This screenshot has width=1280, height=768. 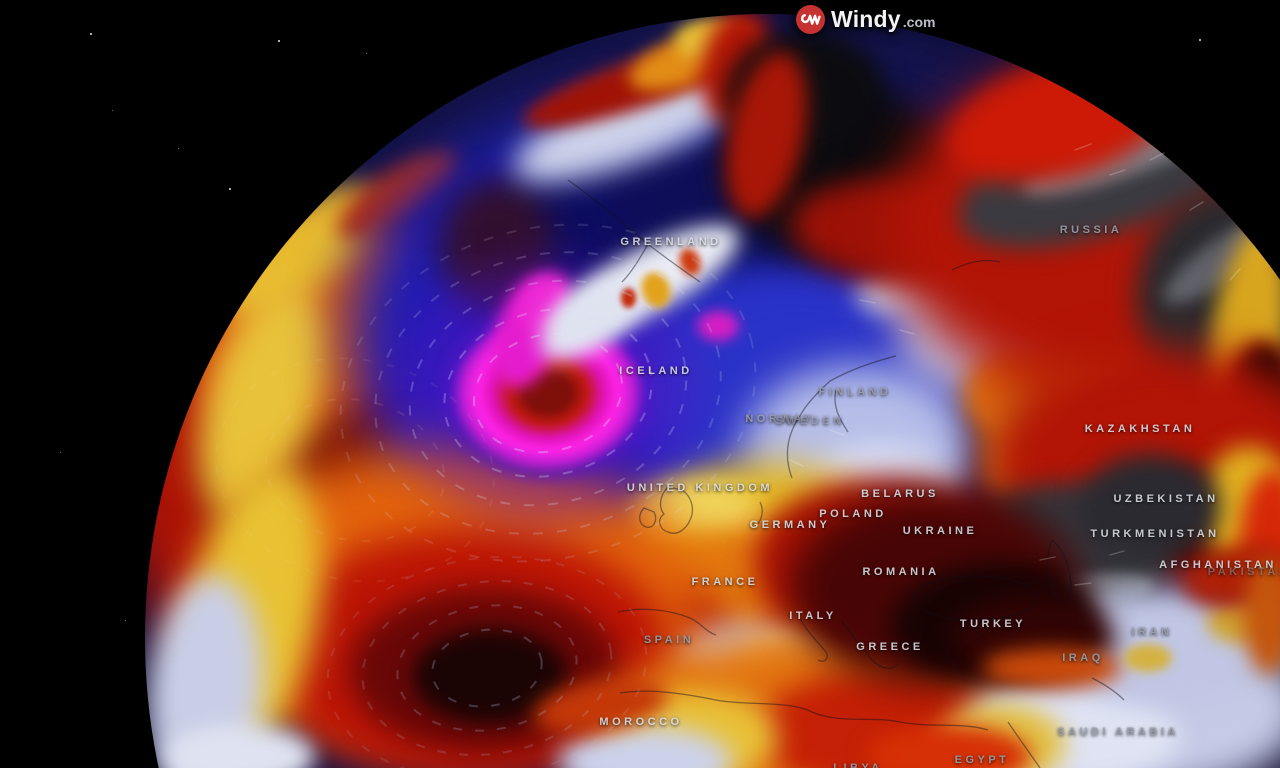 I want to click on logo-brand-text: Windy, so click(x=866, y=18).